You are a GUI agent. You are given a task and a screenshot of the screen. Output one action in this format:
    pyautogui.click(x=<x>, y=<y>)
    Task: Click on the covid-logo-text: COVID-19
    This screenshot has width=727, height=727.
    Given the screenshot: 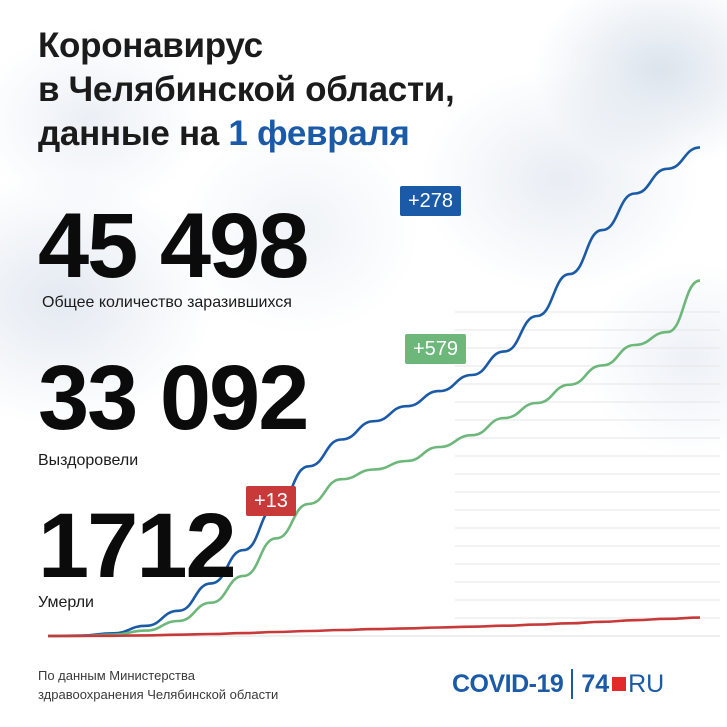 What is the action you would take?
    pyautogui.click(x=508, y=683)
    